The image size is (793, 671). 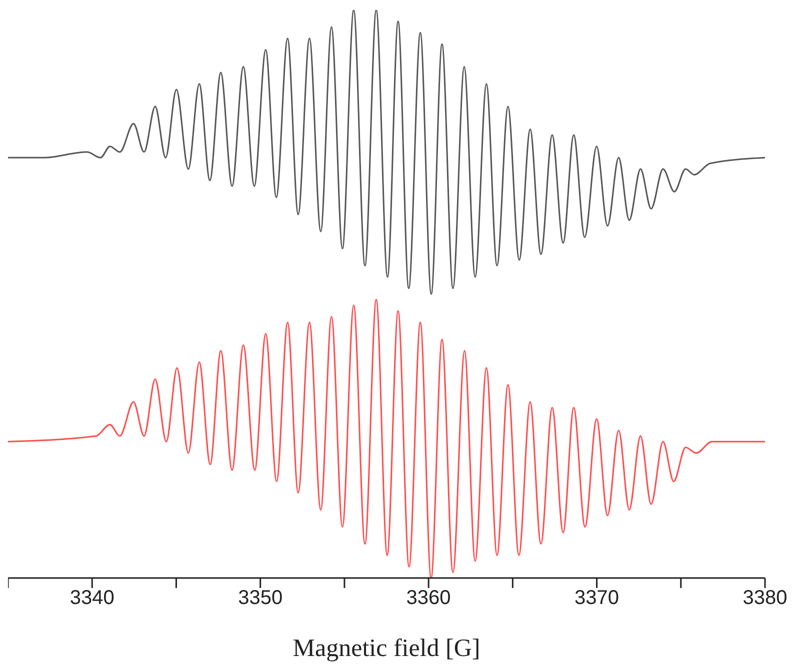 What do you see at coordinates (765, 598) in the screenshot?
I see `x-tick-label: 3380` at bounding box center [765, 598].